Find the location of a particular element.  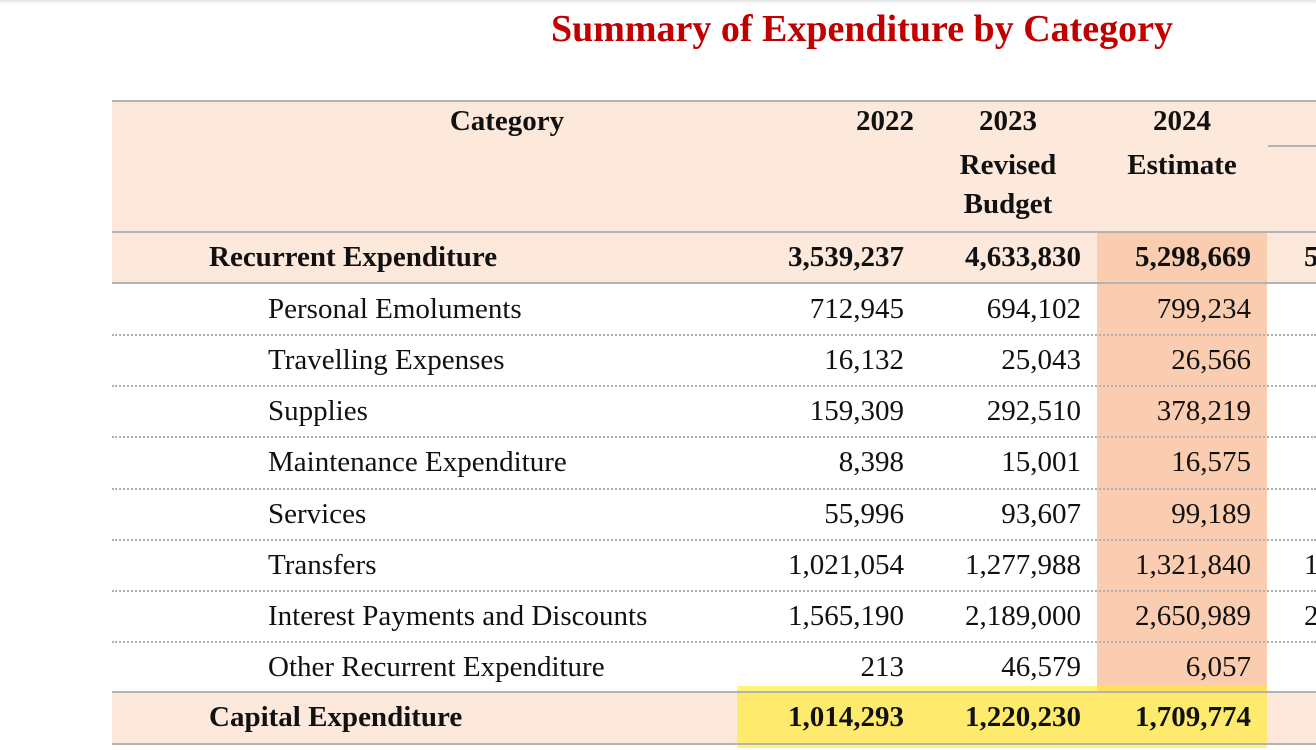

row-label: Travelling Expenses is located at coordinates (386, 360).